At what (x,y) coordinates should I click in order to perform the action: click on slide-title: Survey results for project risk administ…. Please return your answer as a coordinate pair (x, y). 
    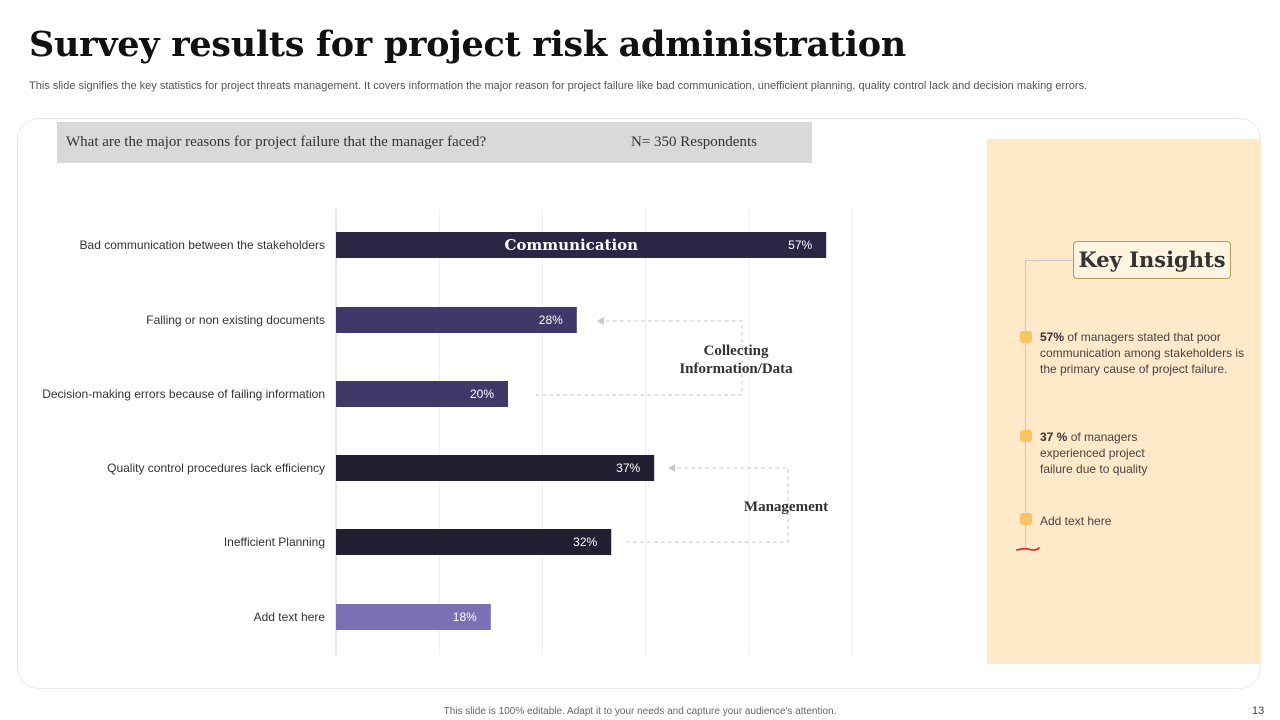
    Looking at the image, I should click on (467, 44).